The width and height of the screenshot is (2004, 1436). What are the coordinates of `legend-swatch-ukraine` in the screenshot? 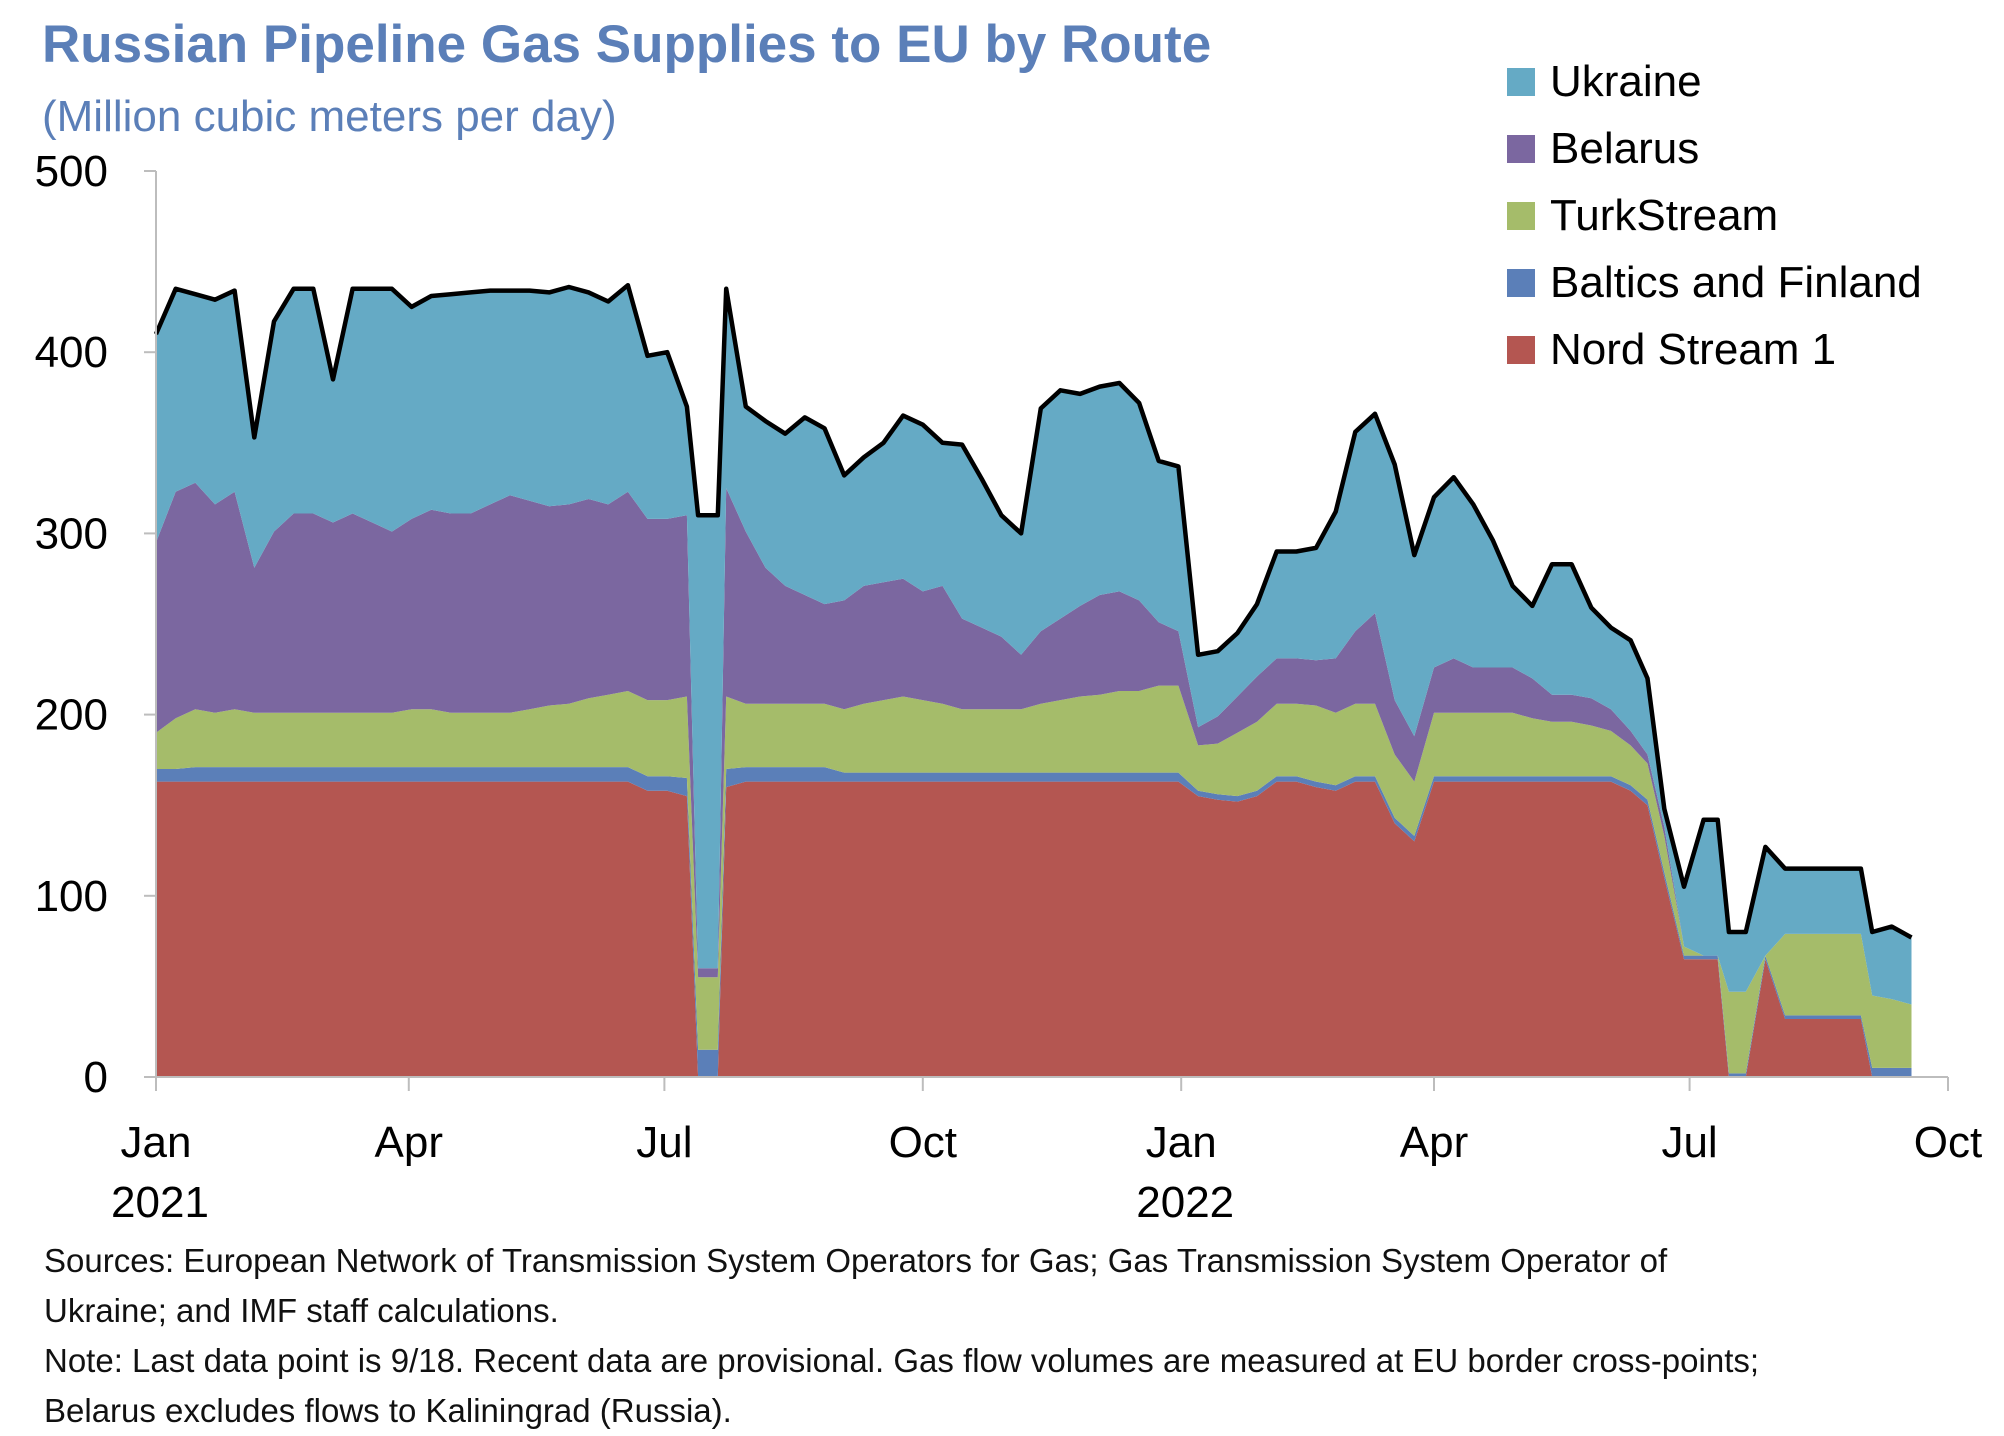 It's located at (1521, 82).